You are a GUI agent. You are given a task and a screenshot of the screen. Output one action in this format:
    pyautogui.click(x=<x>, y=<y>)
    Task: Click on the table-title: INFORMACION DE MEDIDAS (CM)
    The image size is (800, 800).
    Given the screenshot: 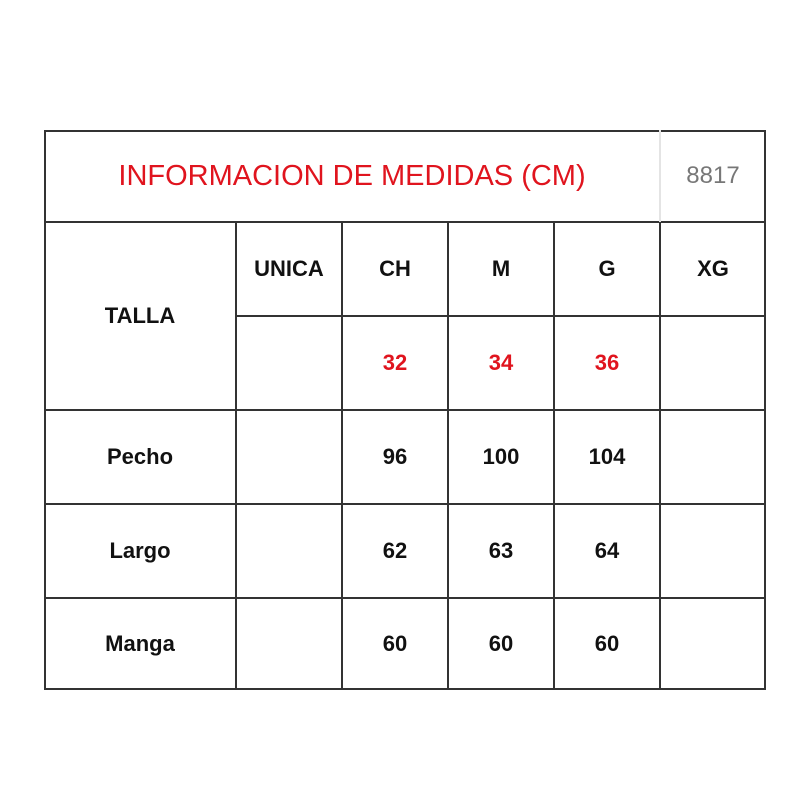 What is the action you would take?
    pyautogui.click(x=352, y=175)
    